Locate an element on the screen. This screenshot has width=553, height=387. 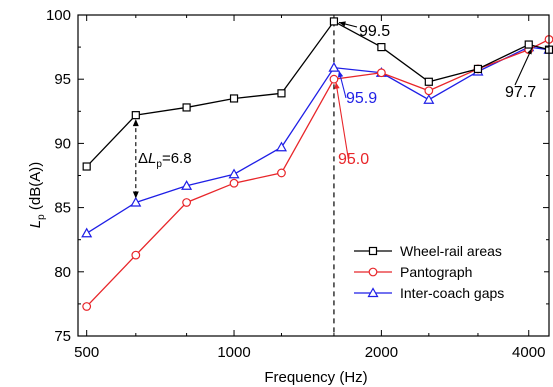
annotation-wheel-4000: 97.7 is located at coordinates (520, 92).